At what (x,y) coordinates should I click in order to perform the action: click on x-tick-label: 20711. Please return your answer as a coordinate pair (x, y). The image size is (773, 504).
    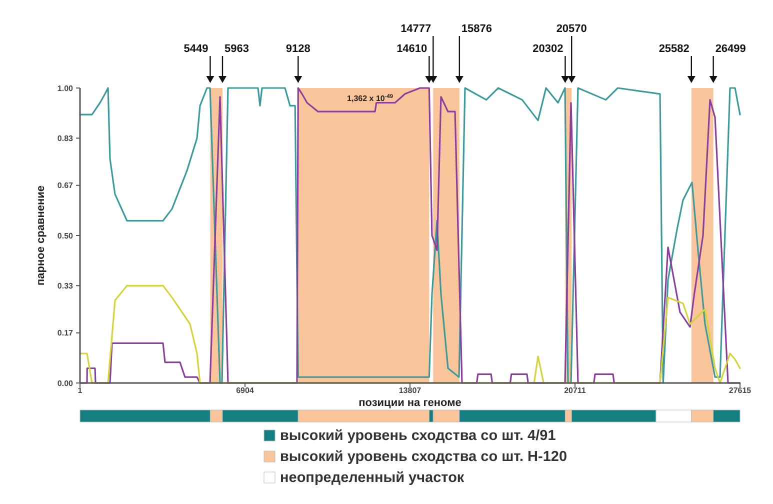
    Looking at the image, I should click on (575, 390).